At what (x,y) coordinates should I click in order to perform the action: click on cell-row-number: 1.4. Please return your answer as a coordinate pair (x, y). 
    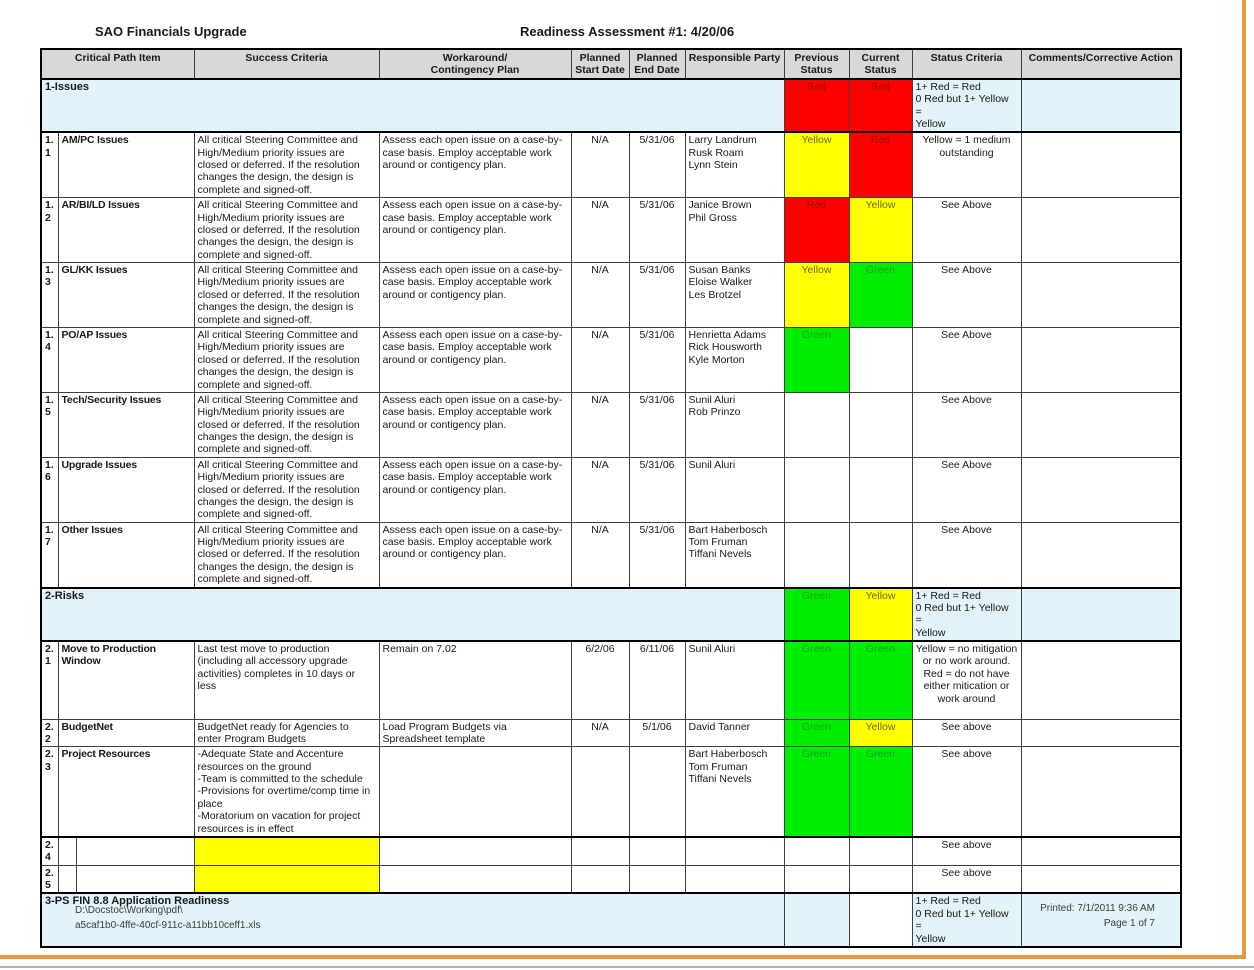
    Looking at the image, I should click on (49, 360).